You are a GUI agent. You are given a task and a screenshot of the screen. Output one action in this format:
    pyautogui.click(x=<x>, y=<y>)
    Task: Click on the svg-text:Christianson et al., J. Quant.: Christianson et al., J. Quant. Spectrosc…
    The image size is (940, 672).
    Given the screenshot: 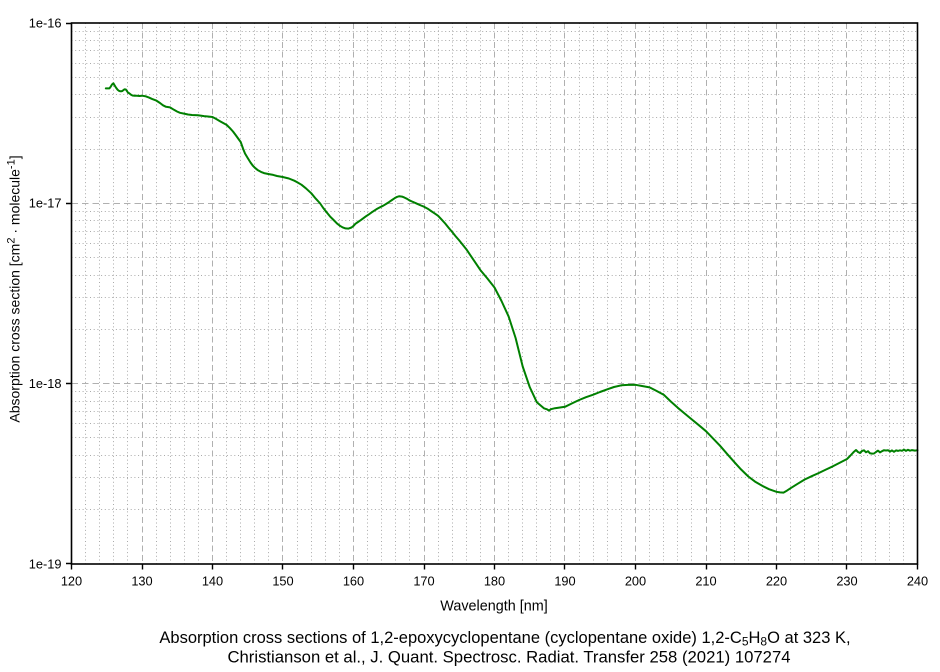 What is the action you would take?
    pyautogui.click(x=508, y=657)
    